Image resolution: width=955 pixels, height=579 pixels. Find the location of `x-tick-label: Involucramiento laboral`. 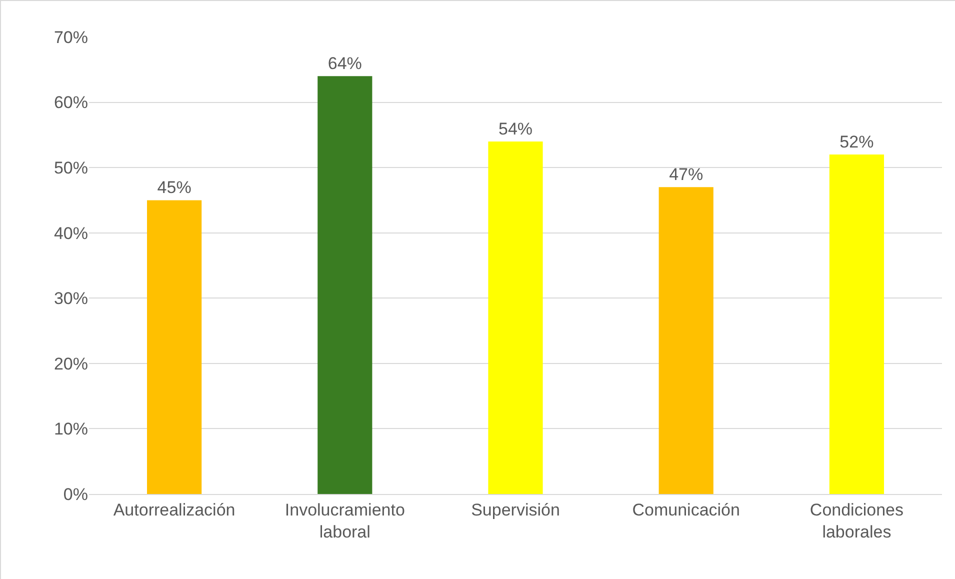

x-tick-label: Involucramiento laboral is located at coordinates (344, 521).